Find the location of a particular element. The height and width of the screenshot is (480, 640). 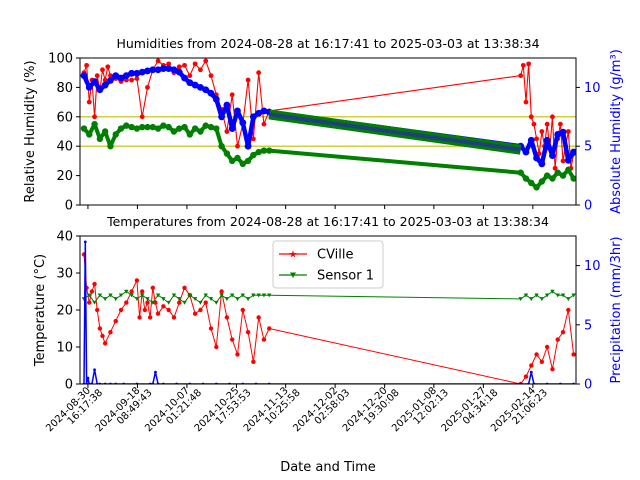

precipitation-axis-label: Precipitation (mm/3hr) is located at coordinates (616, 309).